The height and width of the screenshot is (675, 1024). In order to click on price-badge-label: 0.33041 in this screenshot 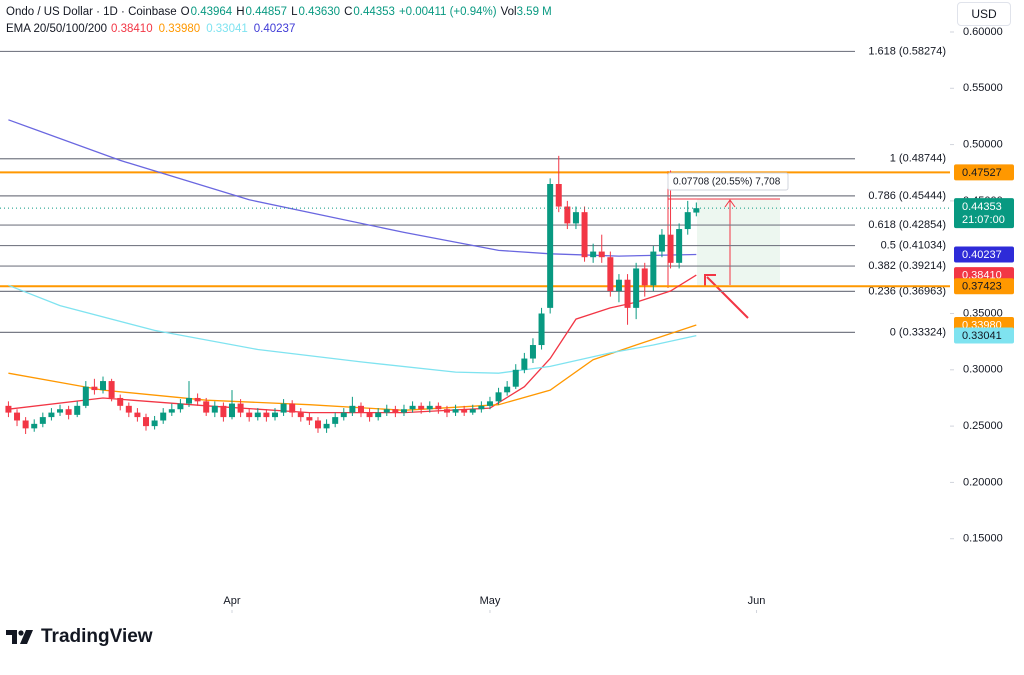, I will do `click(982, 336)`.